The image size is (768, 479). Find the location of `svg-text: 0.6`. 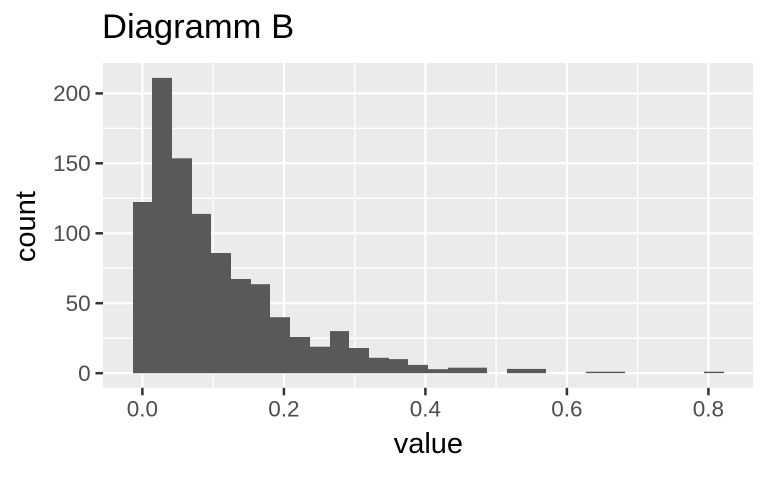

svg-text: 0.6 is located at coordinates (566, 409).